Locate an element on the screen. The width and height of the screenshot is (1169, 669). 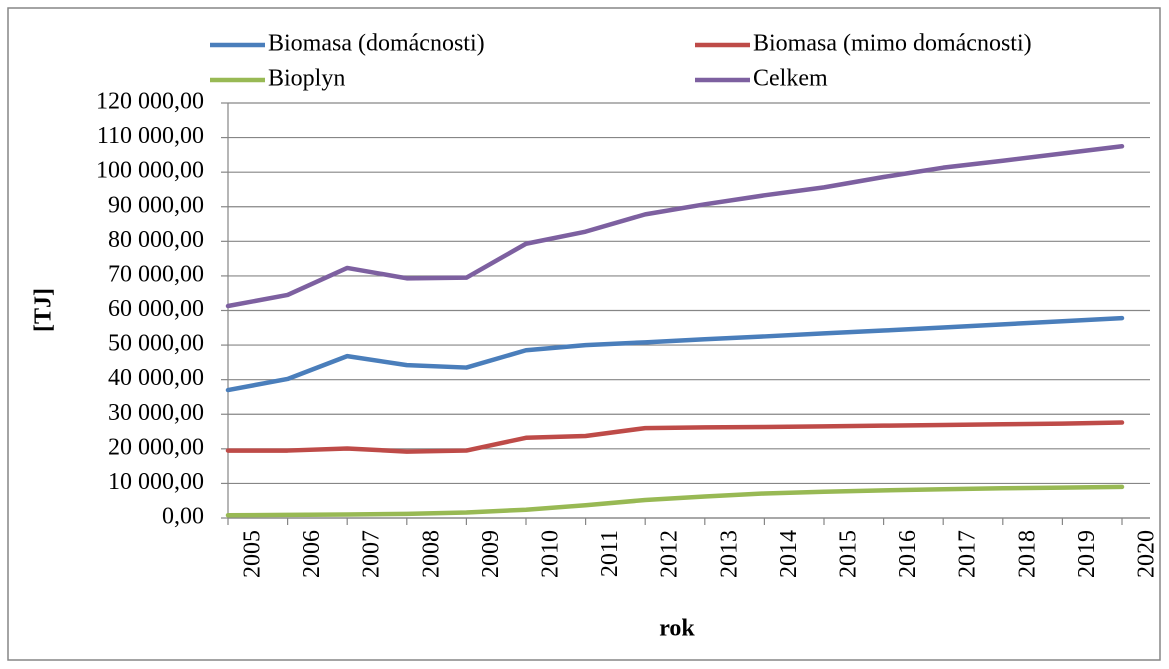
x-tick-label: 2015 is located at coordinates (849, 554).